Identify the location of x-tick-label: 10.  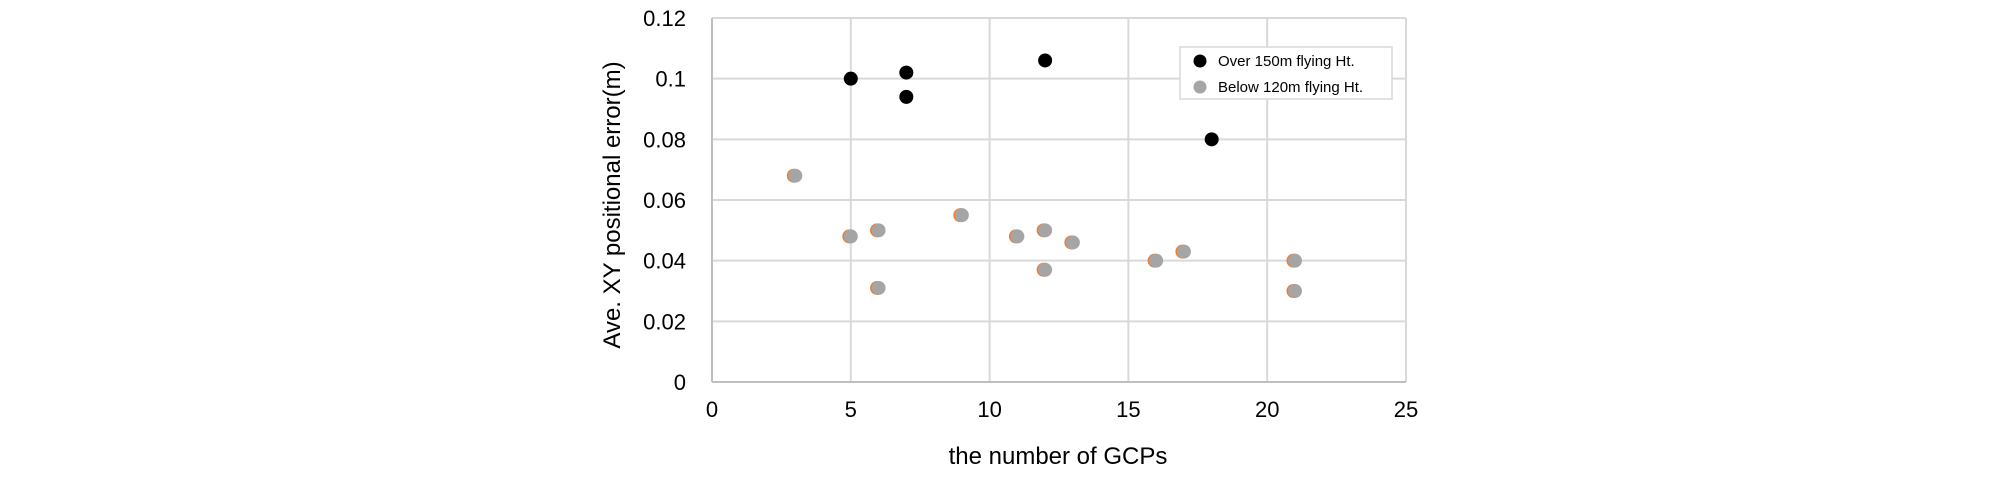
(989, 409).